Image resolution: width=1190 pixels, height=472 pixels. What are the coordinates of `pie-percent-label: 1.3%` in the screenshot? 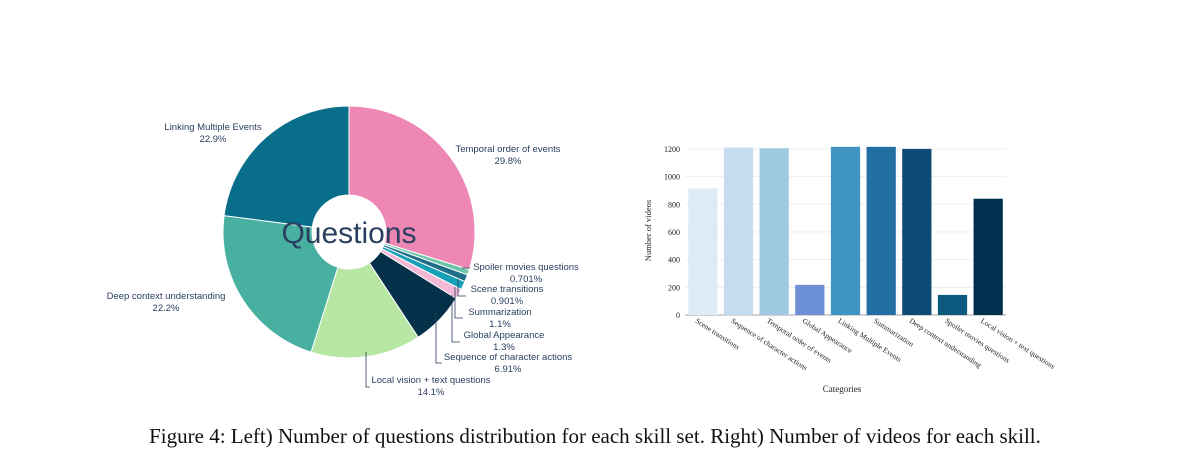 It's located at (504, 347).